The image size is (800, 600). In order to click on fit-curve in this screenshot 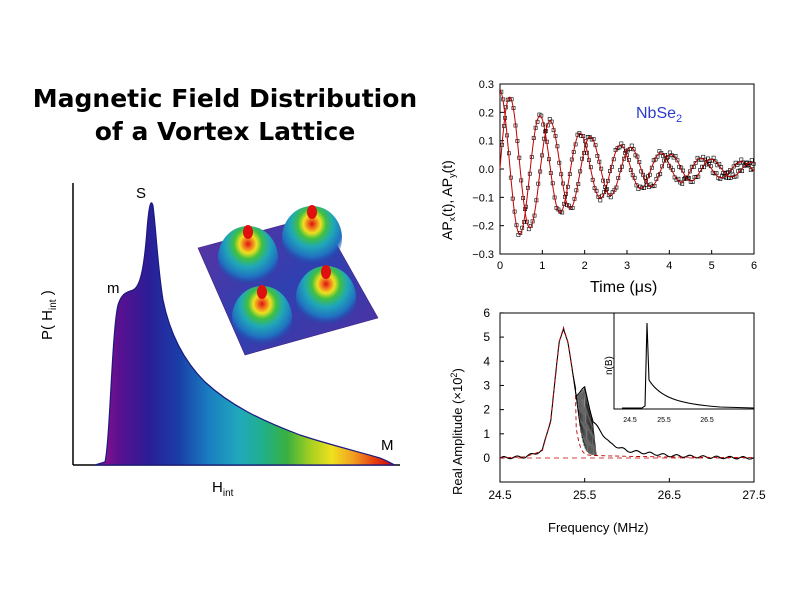, I will do `click(627, 392)`.